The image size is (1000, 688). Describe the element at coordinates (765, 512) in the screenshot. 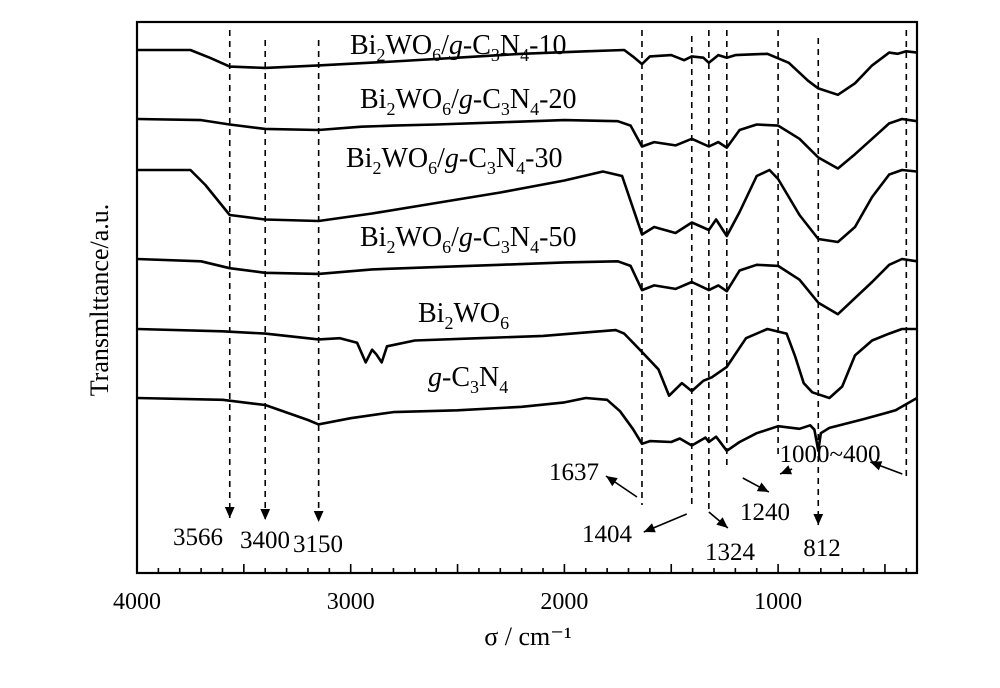

I see `peak-annotation: 1240` at that location.